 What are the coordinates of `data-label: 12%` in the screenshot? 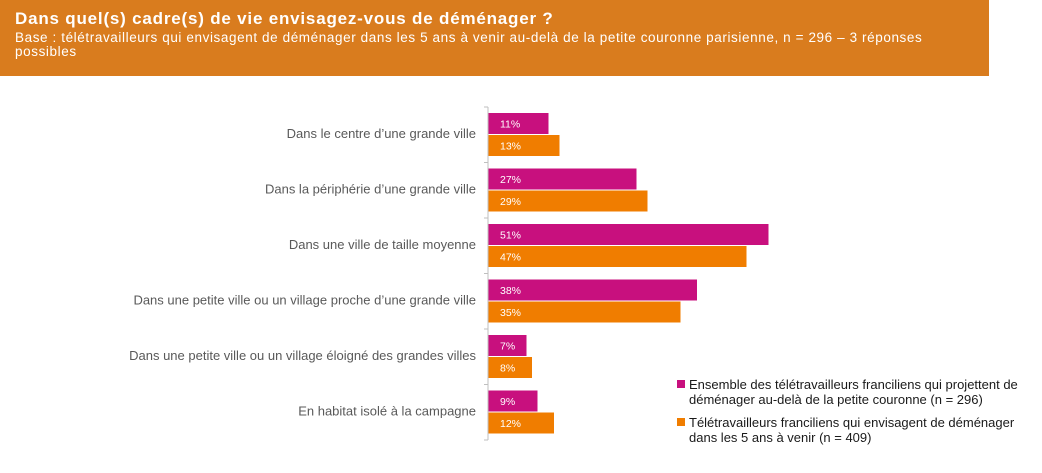 It's located at (510, 424).